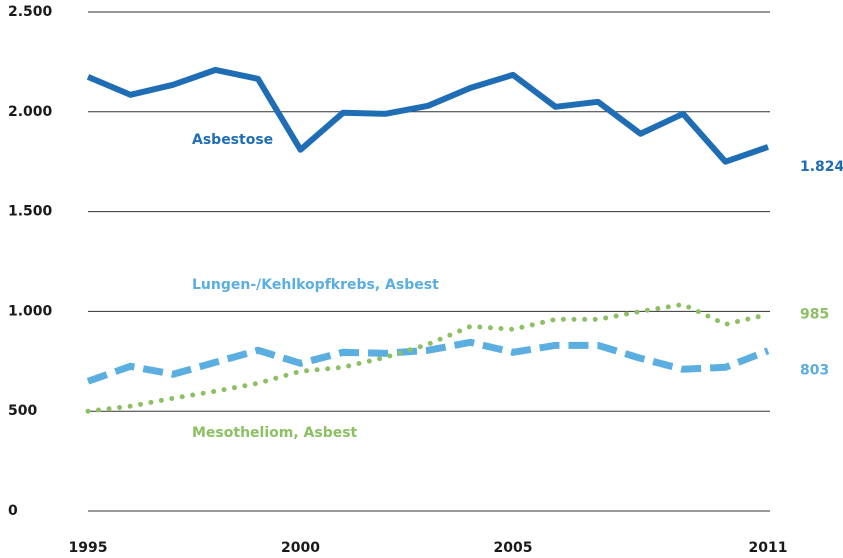 The height and width of the screenshot is (558, 843). I want to click on x-tick-label: 2005, so click(513, 548).